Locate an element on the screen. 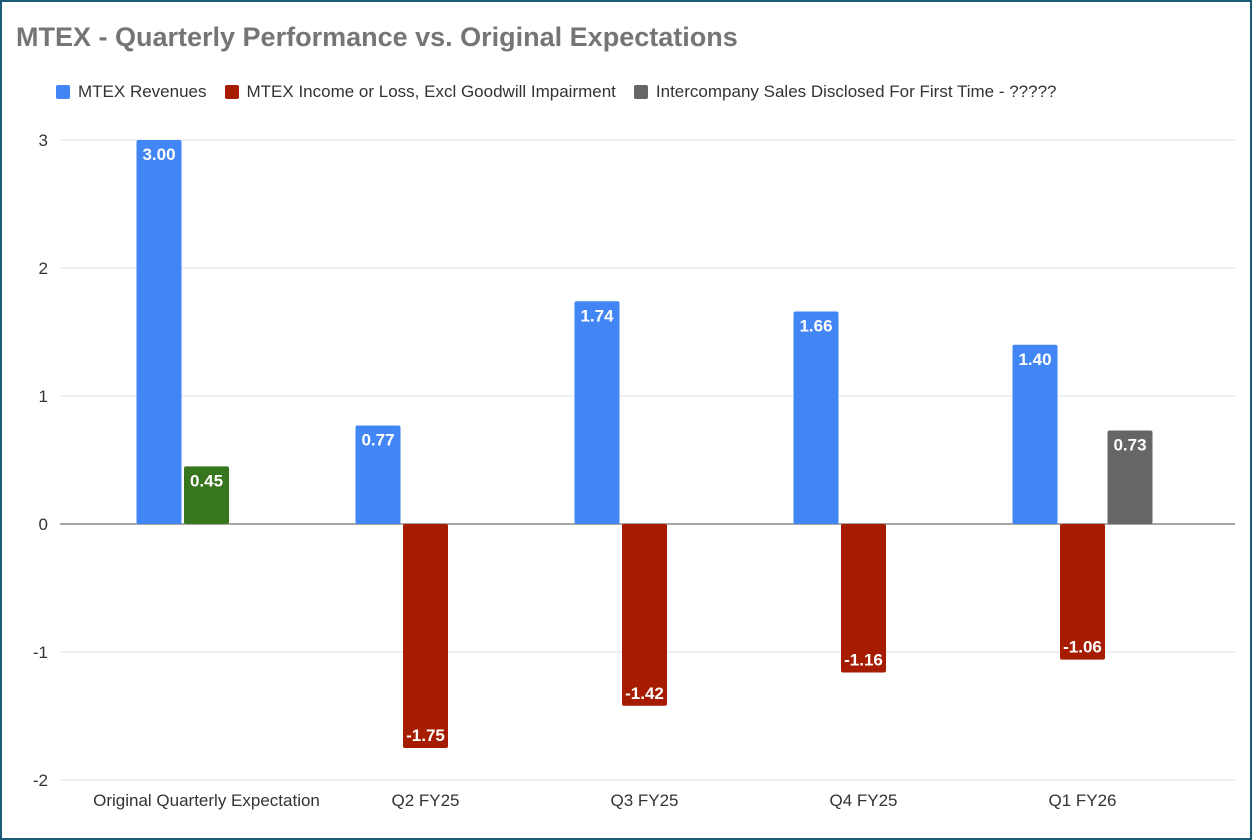  data-label: -1.16 is located at coordinates (863, 659).